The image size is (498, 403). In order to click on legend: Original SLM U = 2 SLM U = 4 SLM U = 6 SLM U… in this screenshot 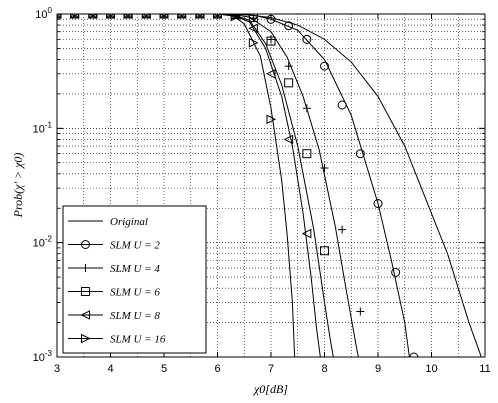, I will do `click(134, 279)`.